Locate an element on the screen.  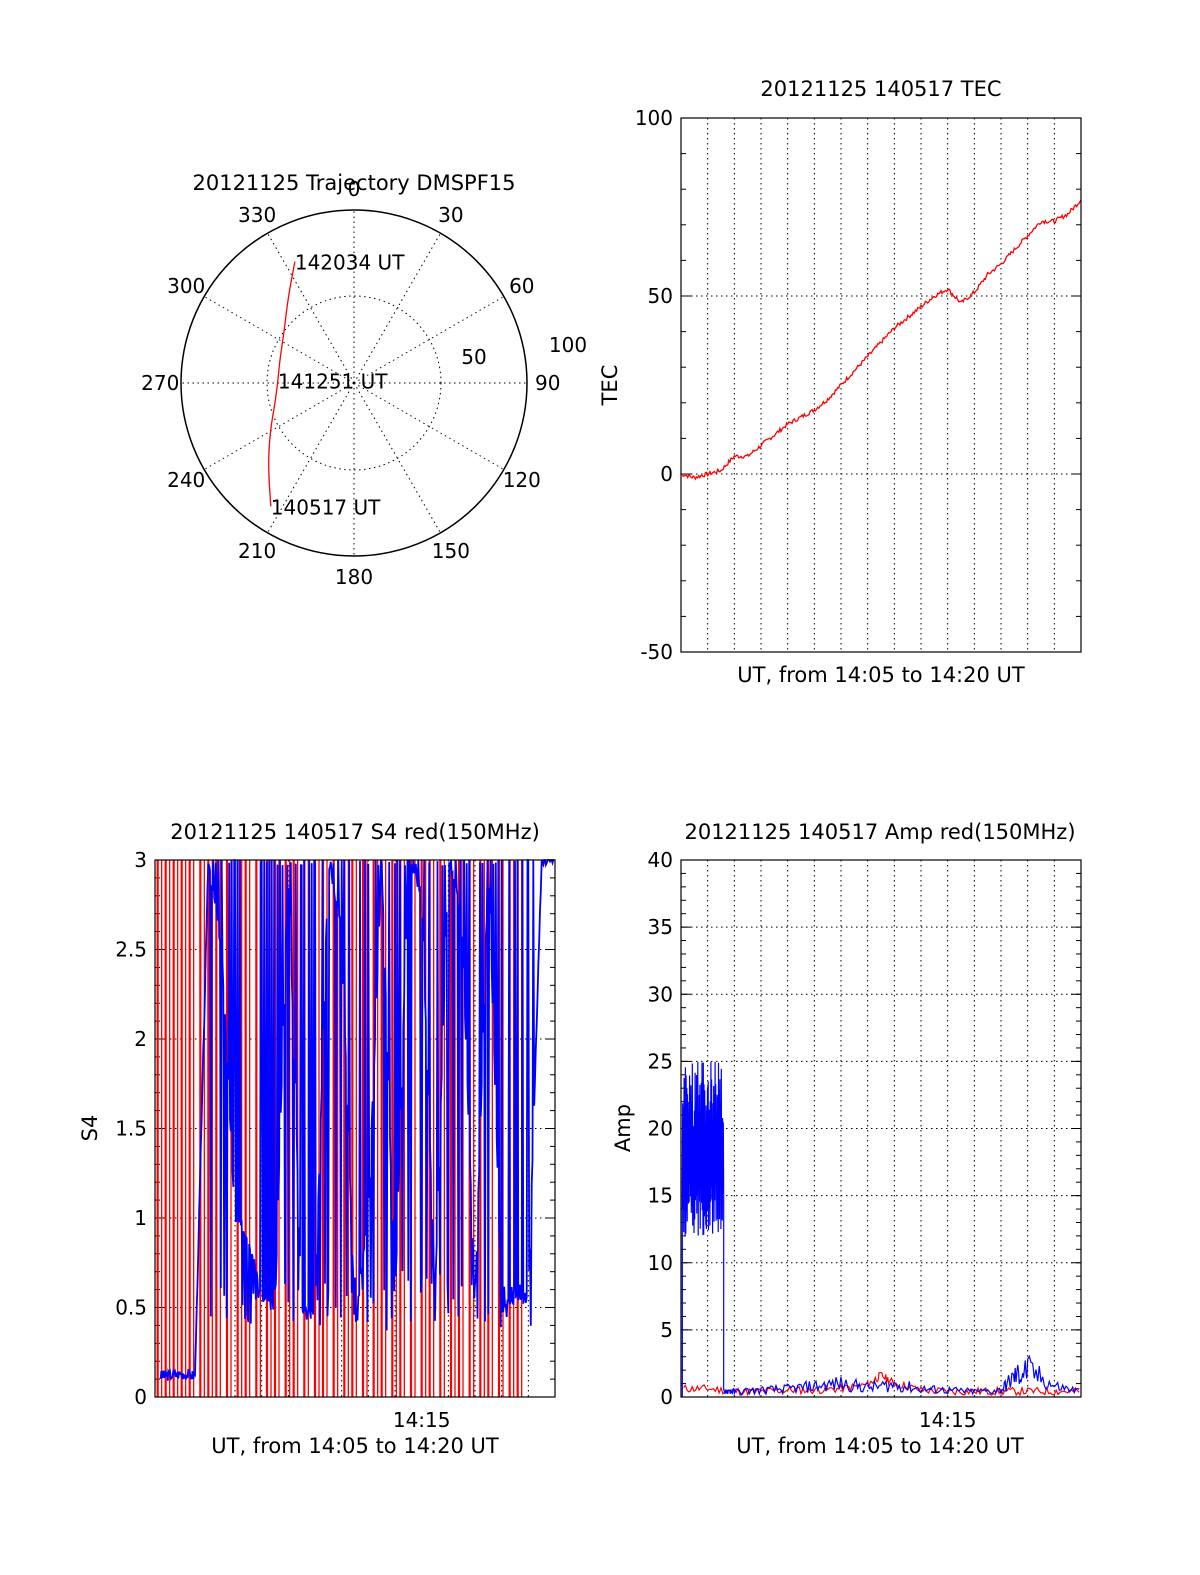
y-tick-label: 1 is located at coordinates (140, 1218).